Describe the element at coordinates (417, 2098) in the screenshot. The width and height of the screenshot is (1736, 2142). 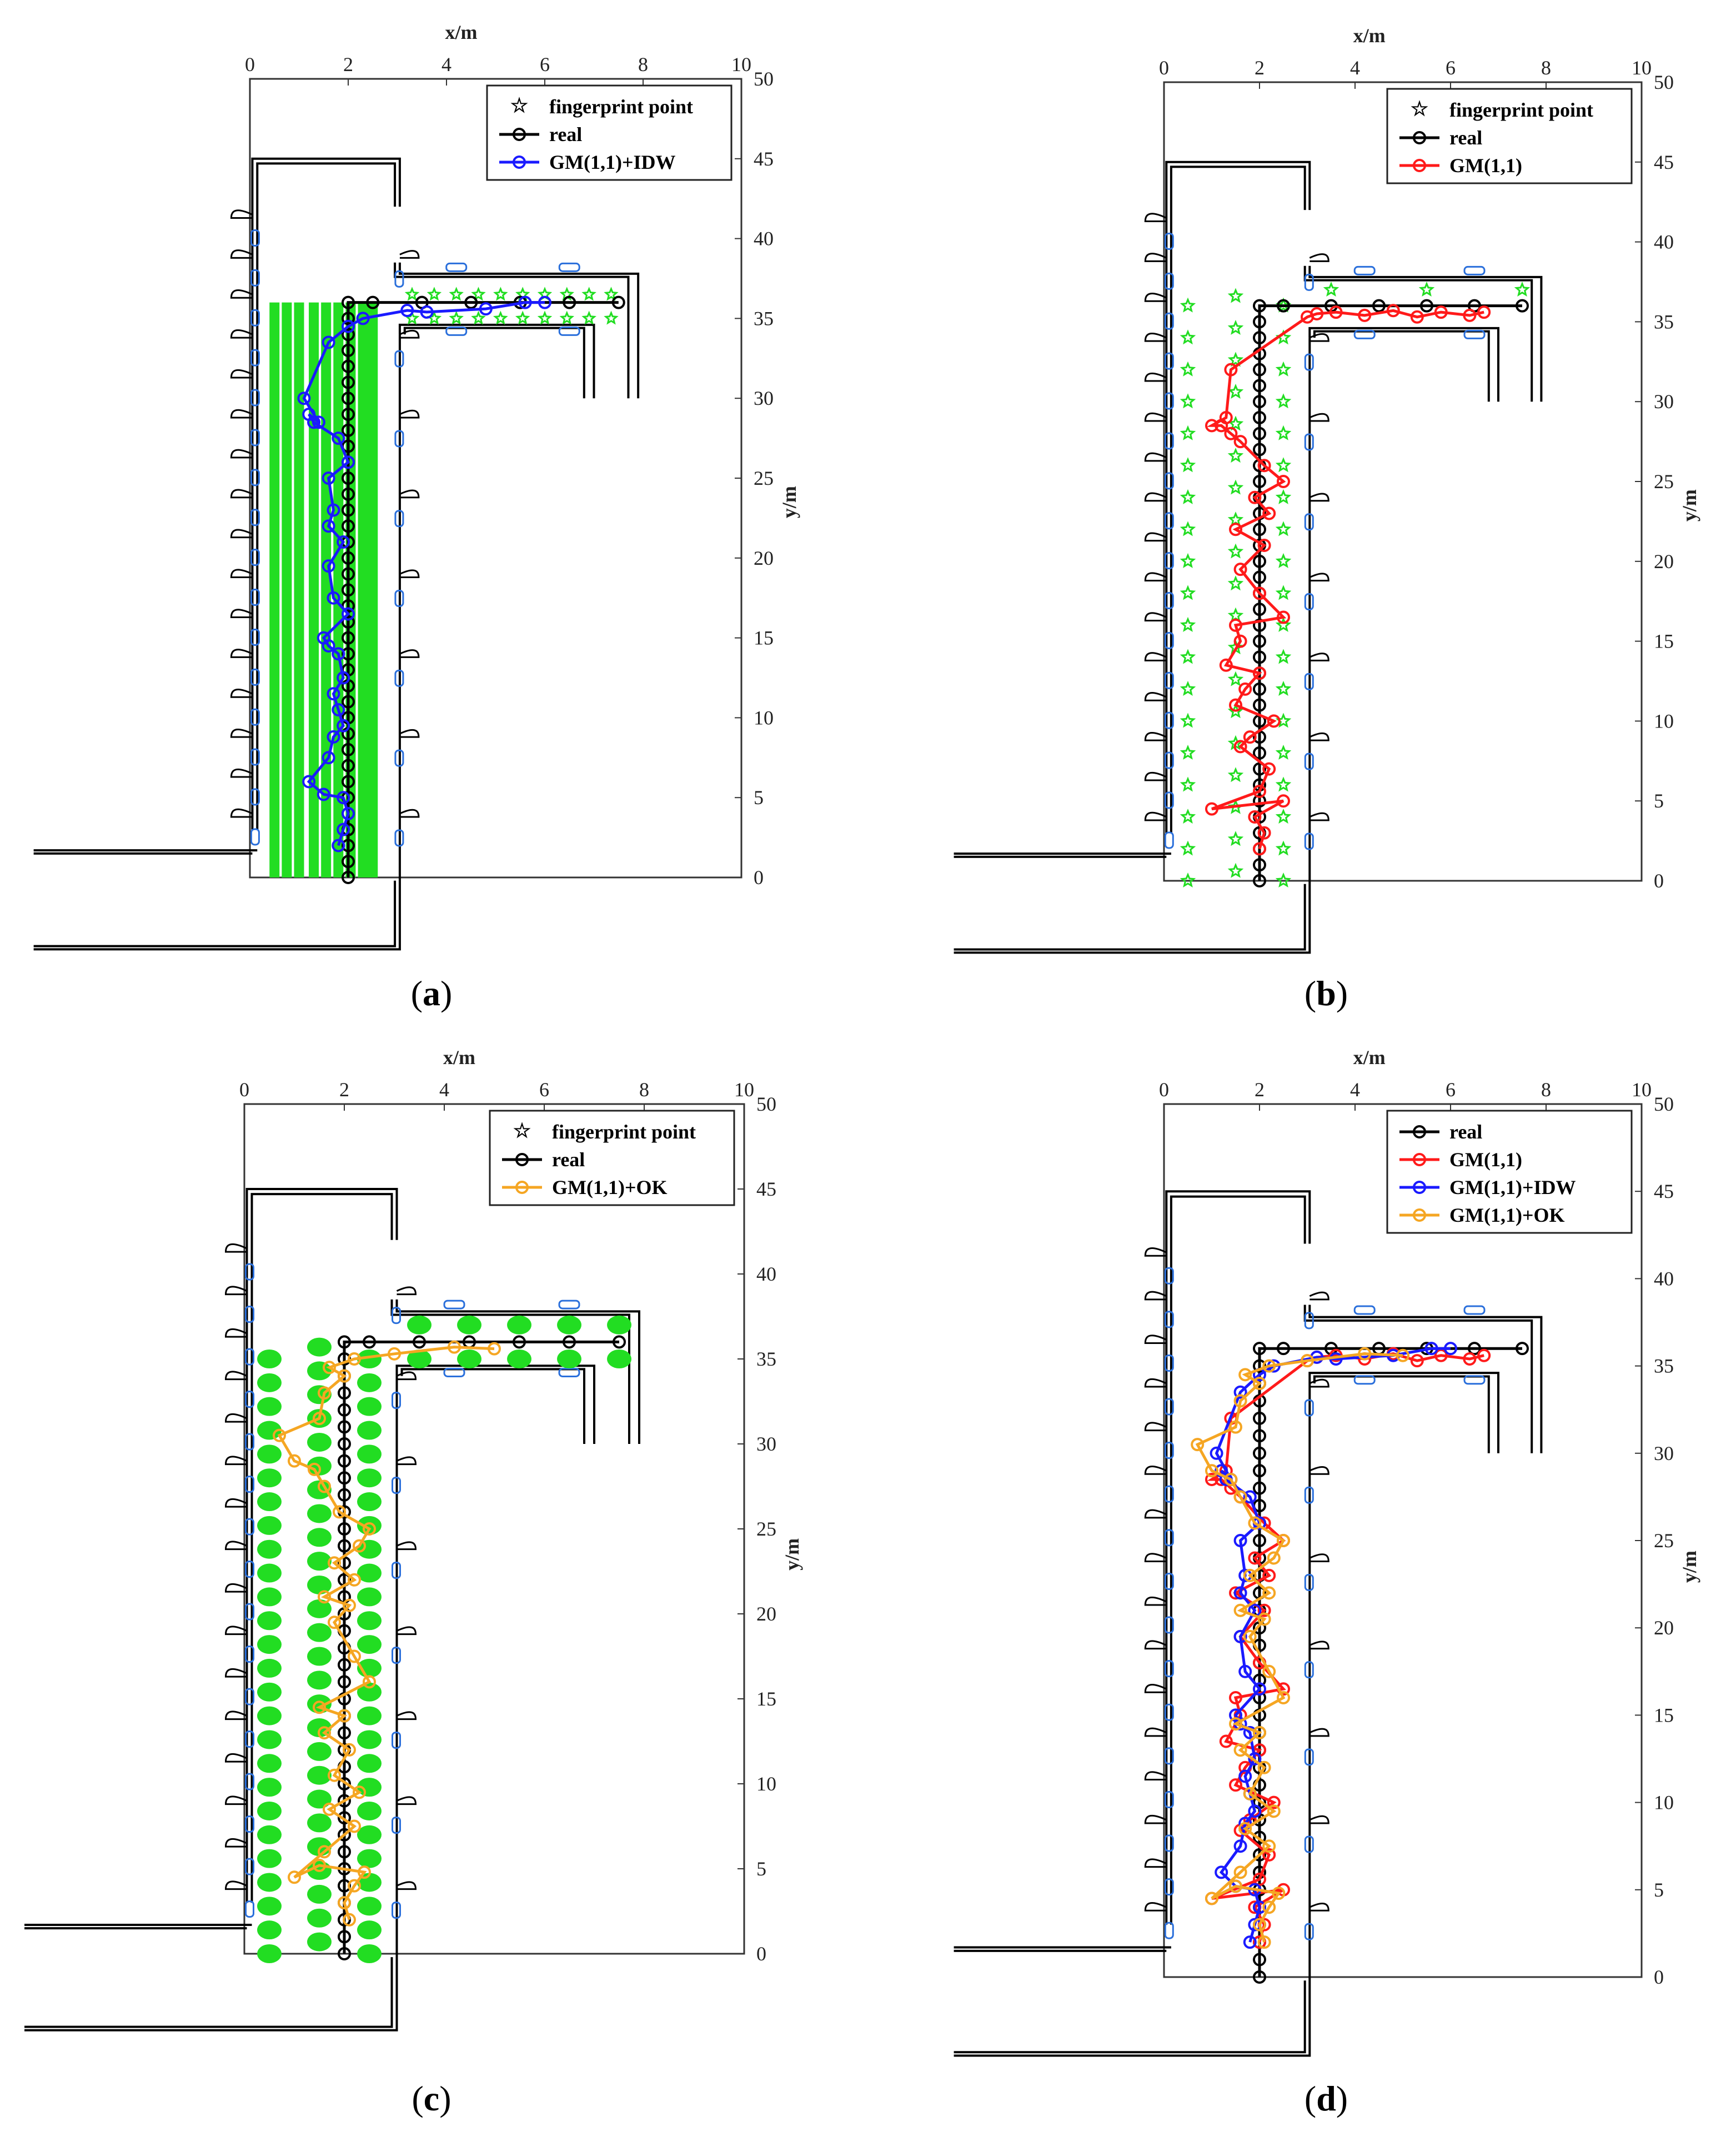
I see `caption-open: (` at that location.